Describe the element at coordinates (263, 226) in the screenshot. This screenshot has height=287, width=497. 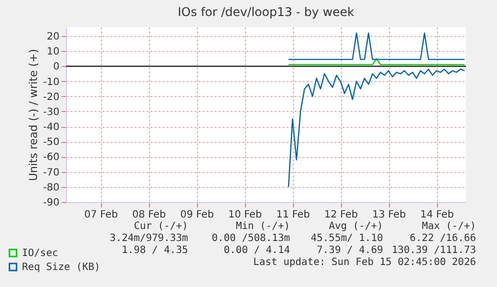
I see `text: Min (-/+)` at that location.